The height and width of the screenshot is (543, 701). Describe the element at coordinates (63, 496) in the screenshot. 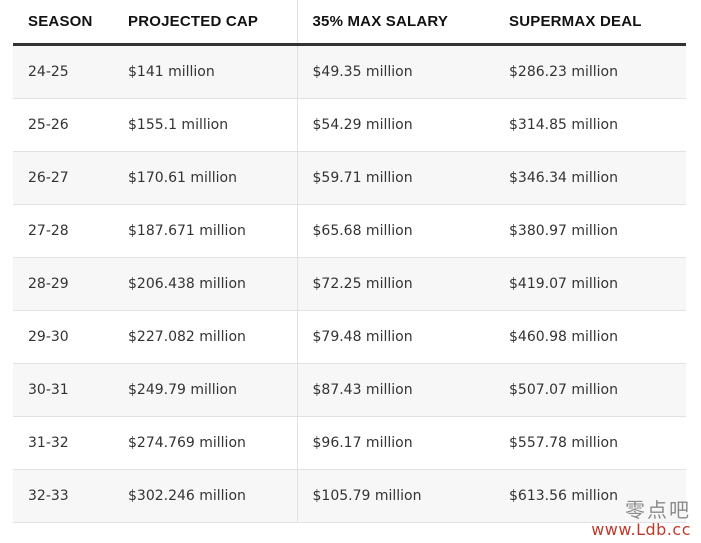

I see `cell-season: 32-33` at that location.